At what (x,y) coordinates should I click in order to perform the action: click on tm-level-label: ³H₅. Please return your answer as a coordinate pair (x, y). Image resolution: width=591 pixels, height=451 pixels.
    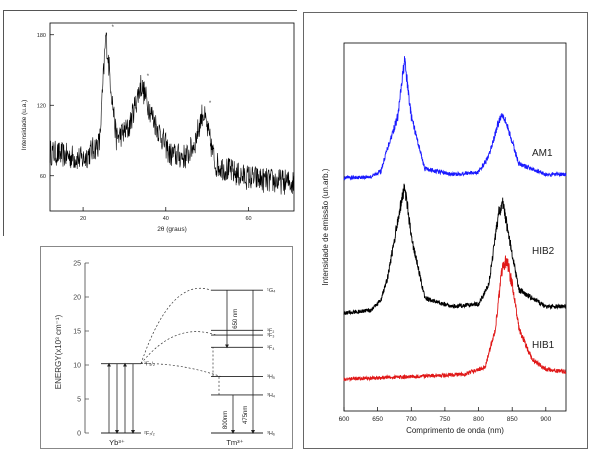
    Looking at the image, I should click on (271, 378).